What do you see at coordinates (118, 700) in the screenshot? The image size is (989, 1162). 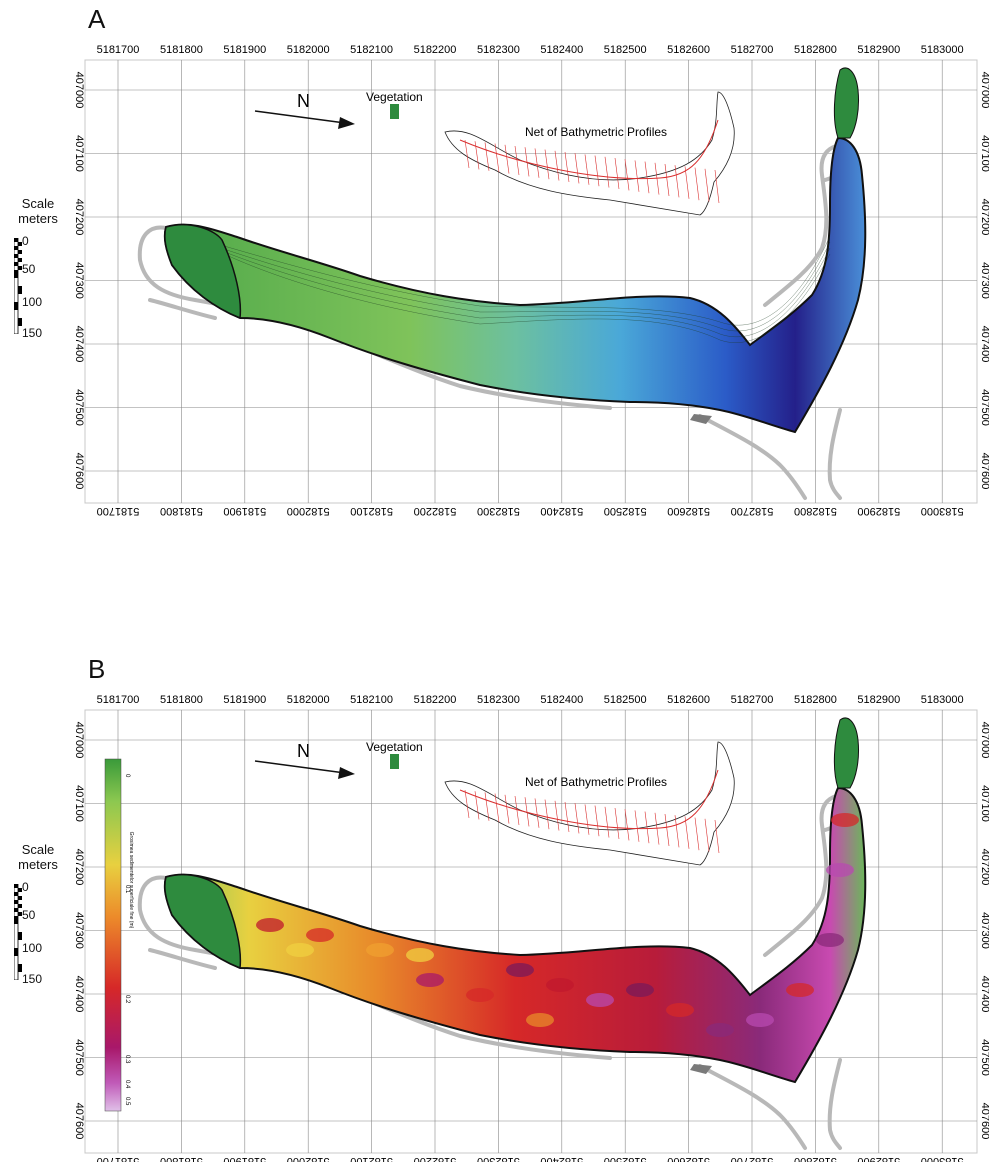 I see `x-tick-label-top: 5181700` at bounding box center [118, 700].